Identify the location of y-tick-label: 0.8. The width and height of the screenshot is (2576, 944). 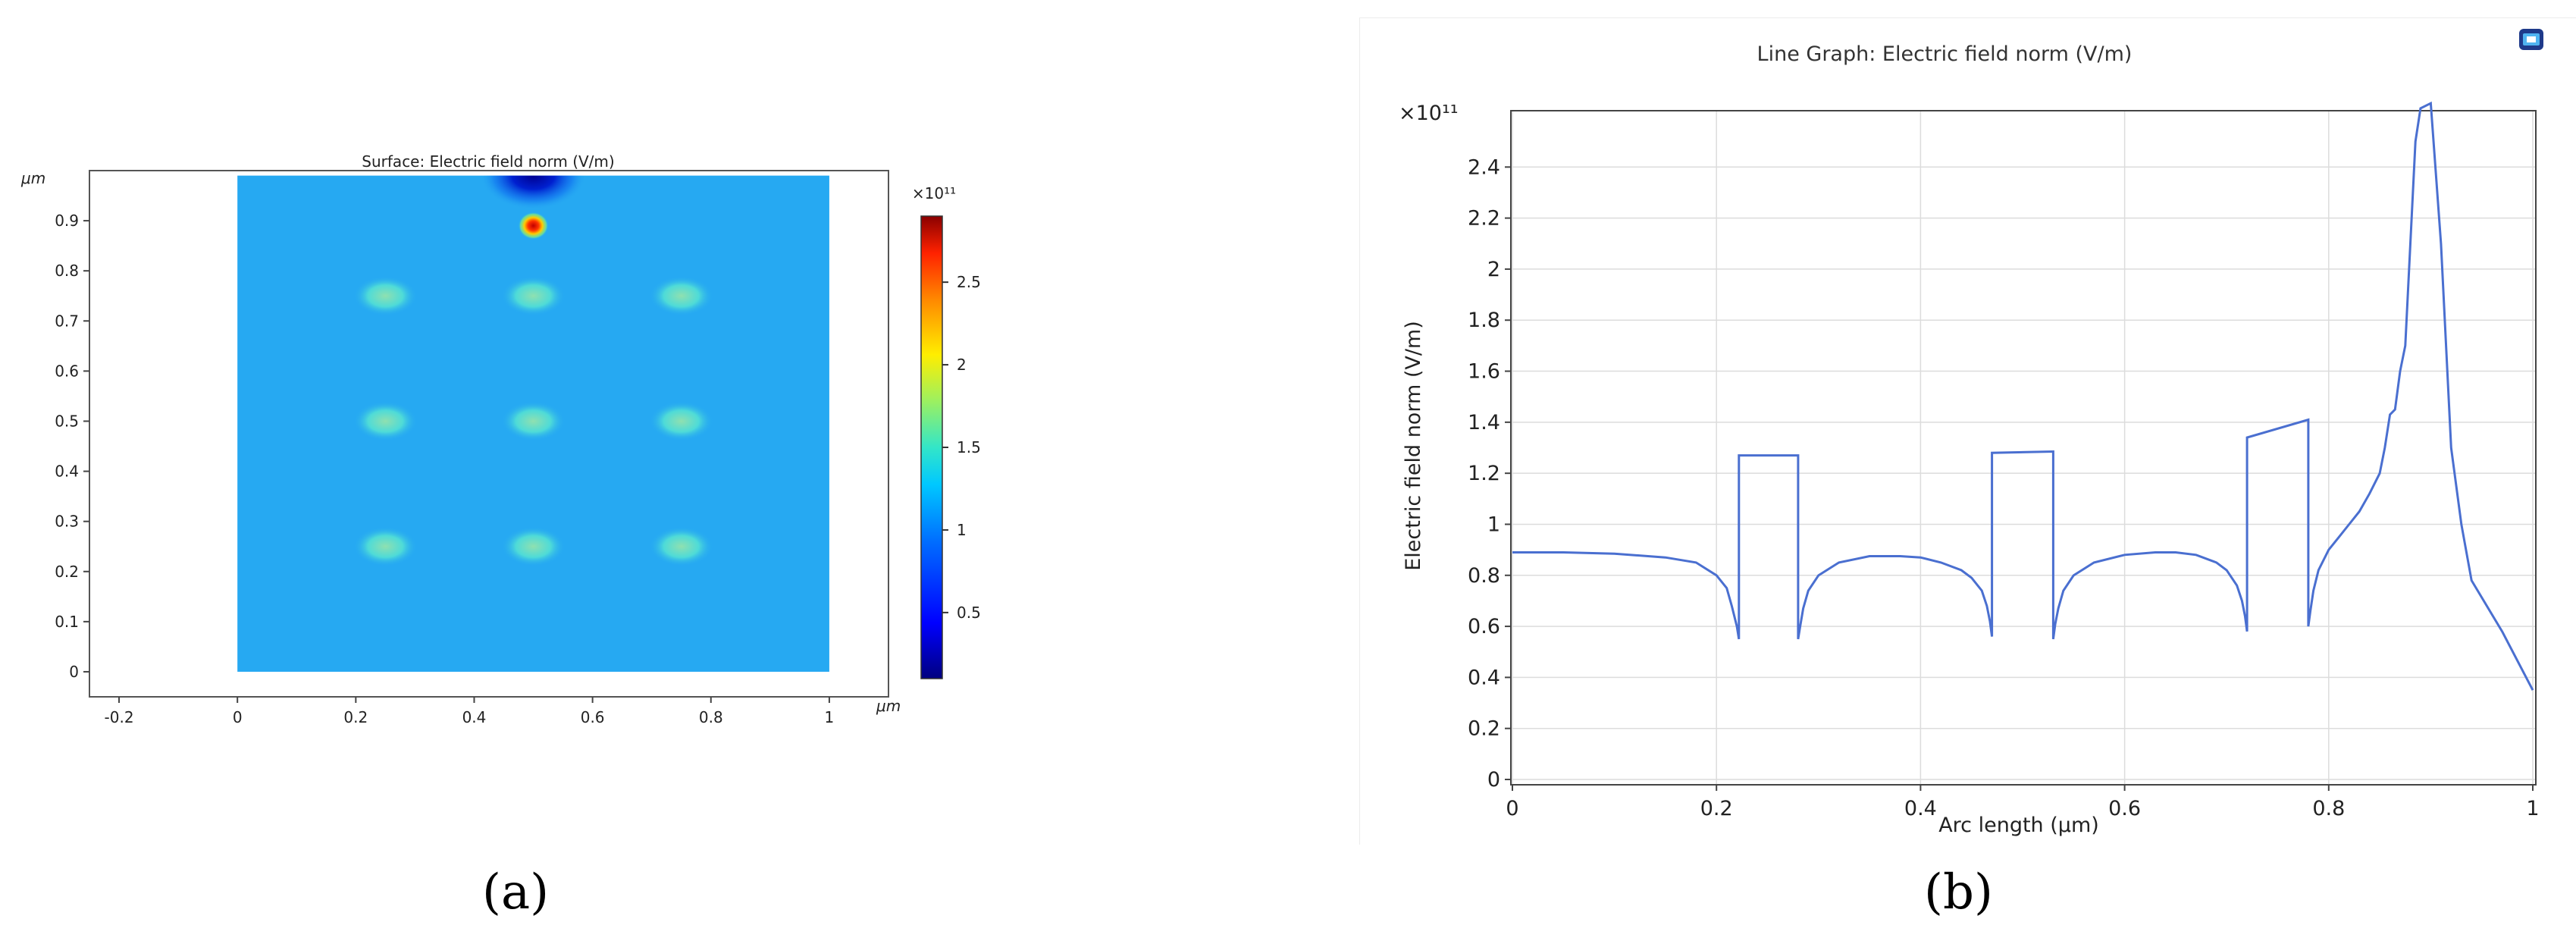
(1484, 576).